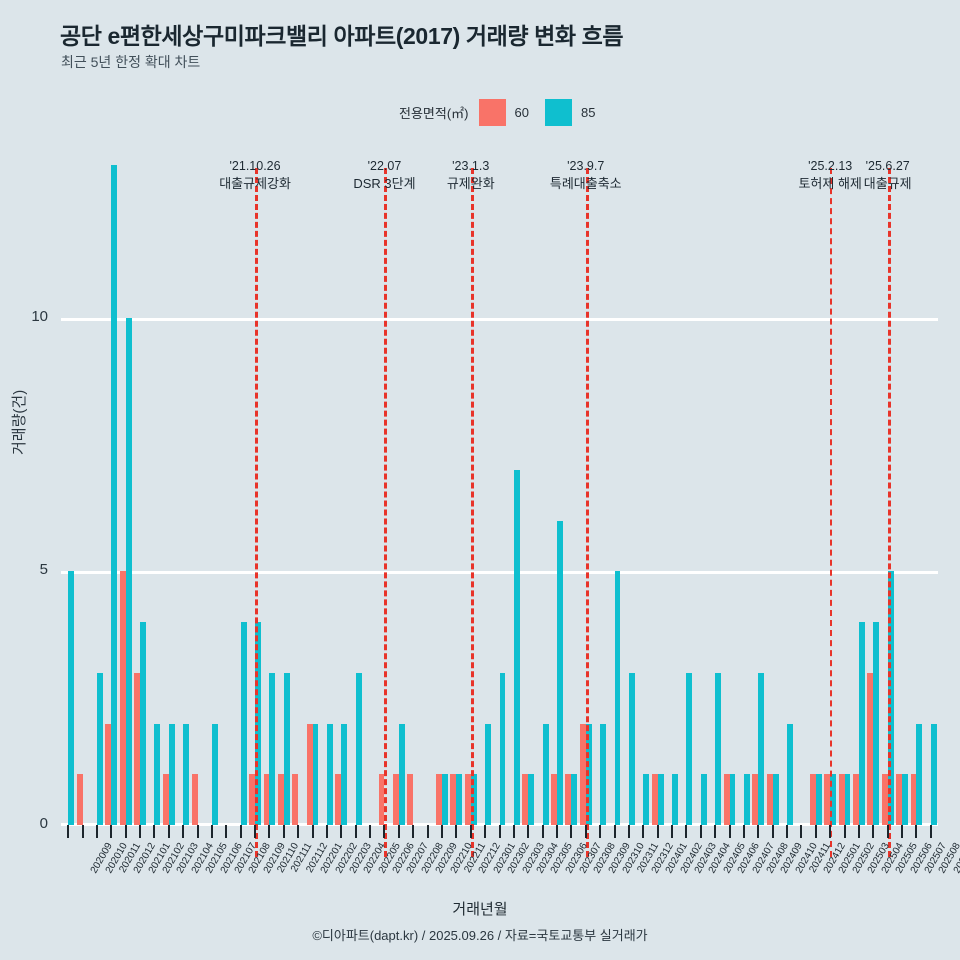 This screenshot has width=960, height=960. I want to click on event-label-202207: '22.07 DSR 3단계, so click(384, 175).